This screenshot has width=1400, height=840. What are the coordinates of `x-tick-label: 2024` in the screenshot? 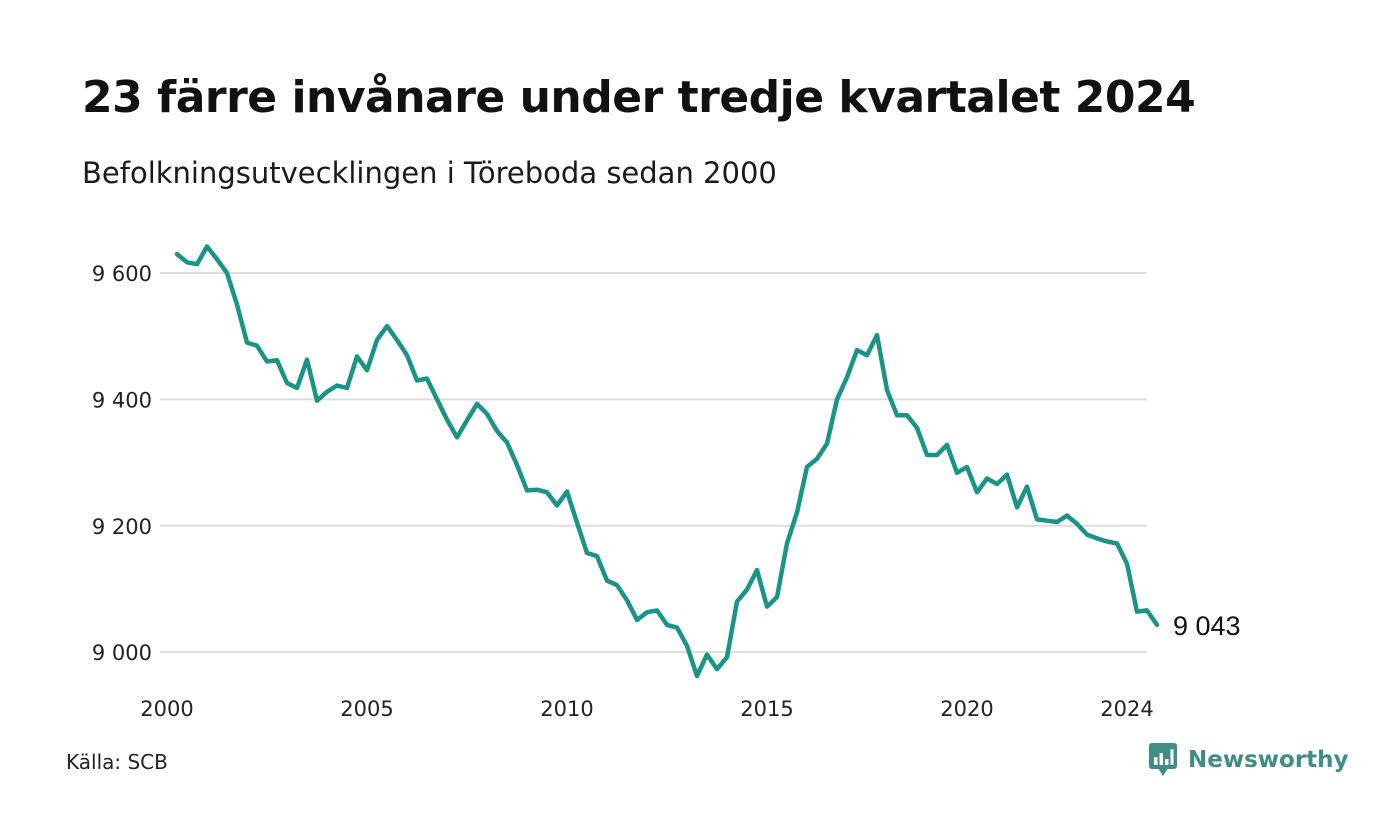 It's located at (1126, 709).